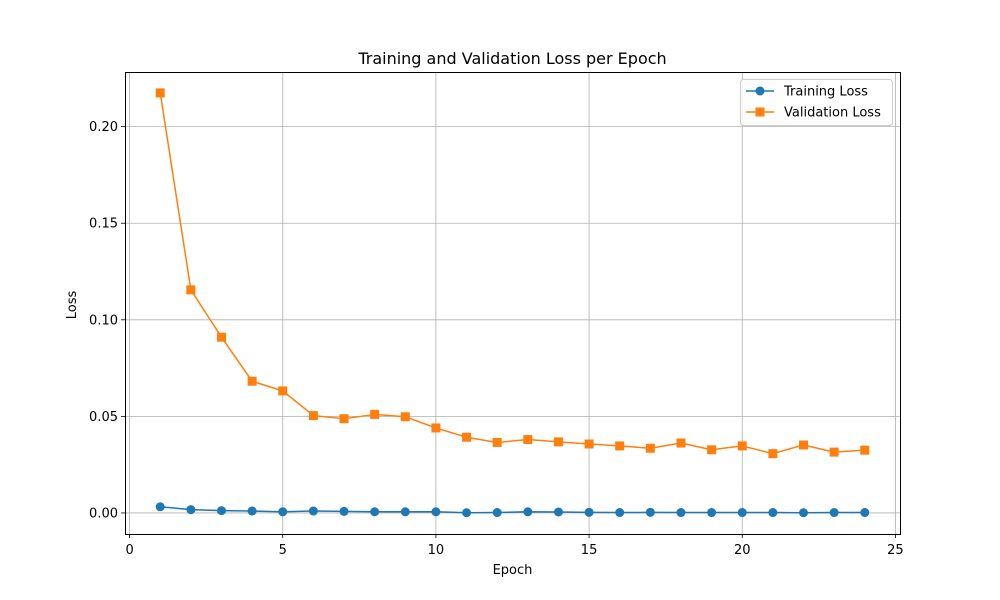 The image size is (1000, 600). I want to click on legend-label-training: Training Loss, so click(825, 92).